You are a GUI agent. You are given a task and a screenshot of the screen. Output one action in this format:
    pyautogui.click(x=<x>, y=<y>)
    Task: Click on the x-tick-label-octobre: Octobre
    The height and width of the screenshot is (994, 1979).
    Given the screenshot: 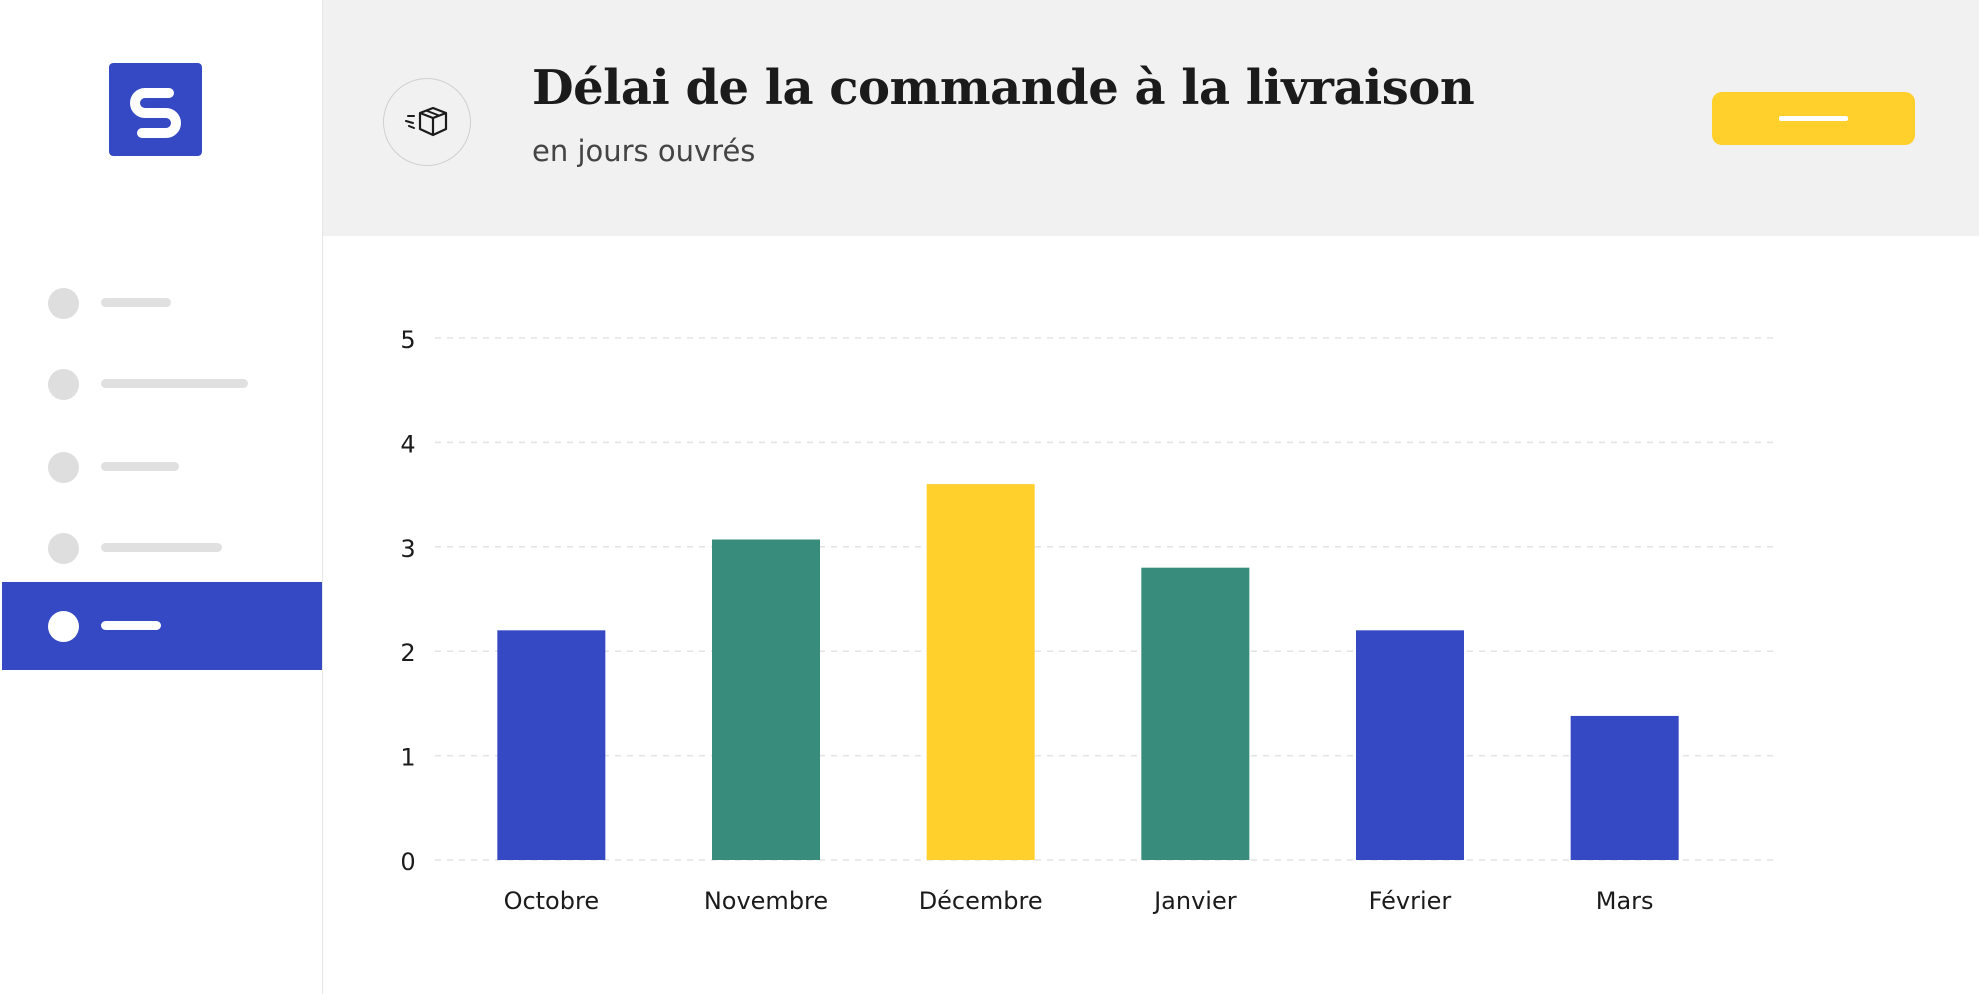 What is the action you would take?
    pyautogui.click(x=552, y=901)
    